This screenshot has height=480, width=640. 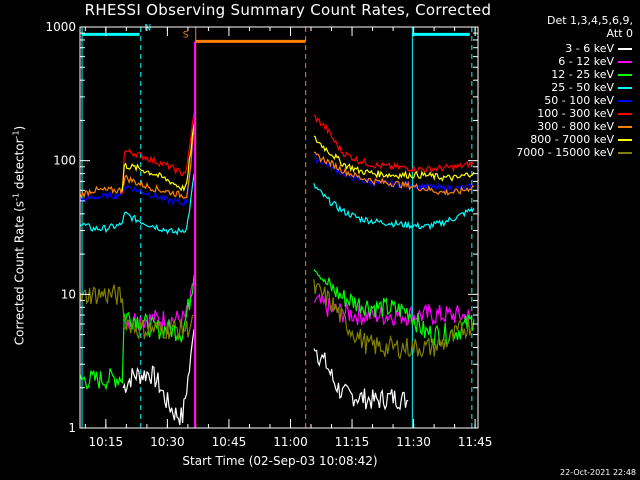 I want to click on legend-item: 6 - 12 keV, so click(x=560, y=61).